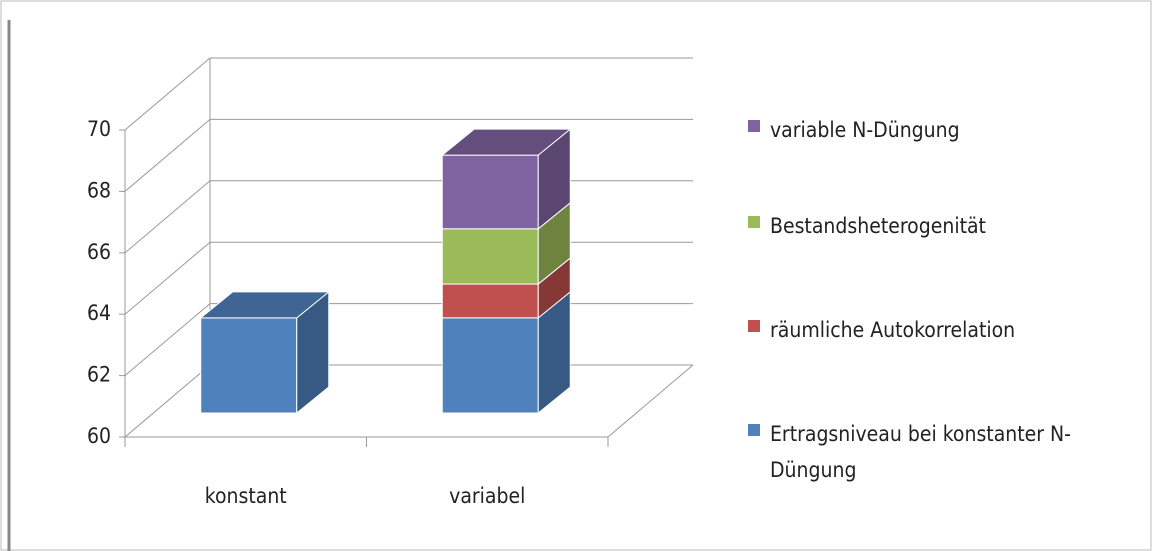  I want to click on legend-item: räumliche Autokorrelation, so click(924, 330).